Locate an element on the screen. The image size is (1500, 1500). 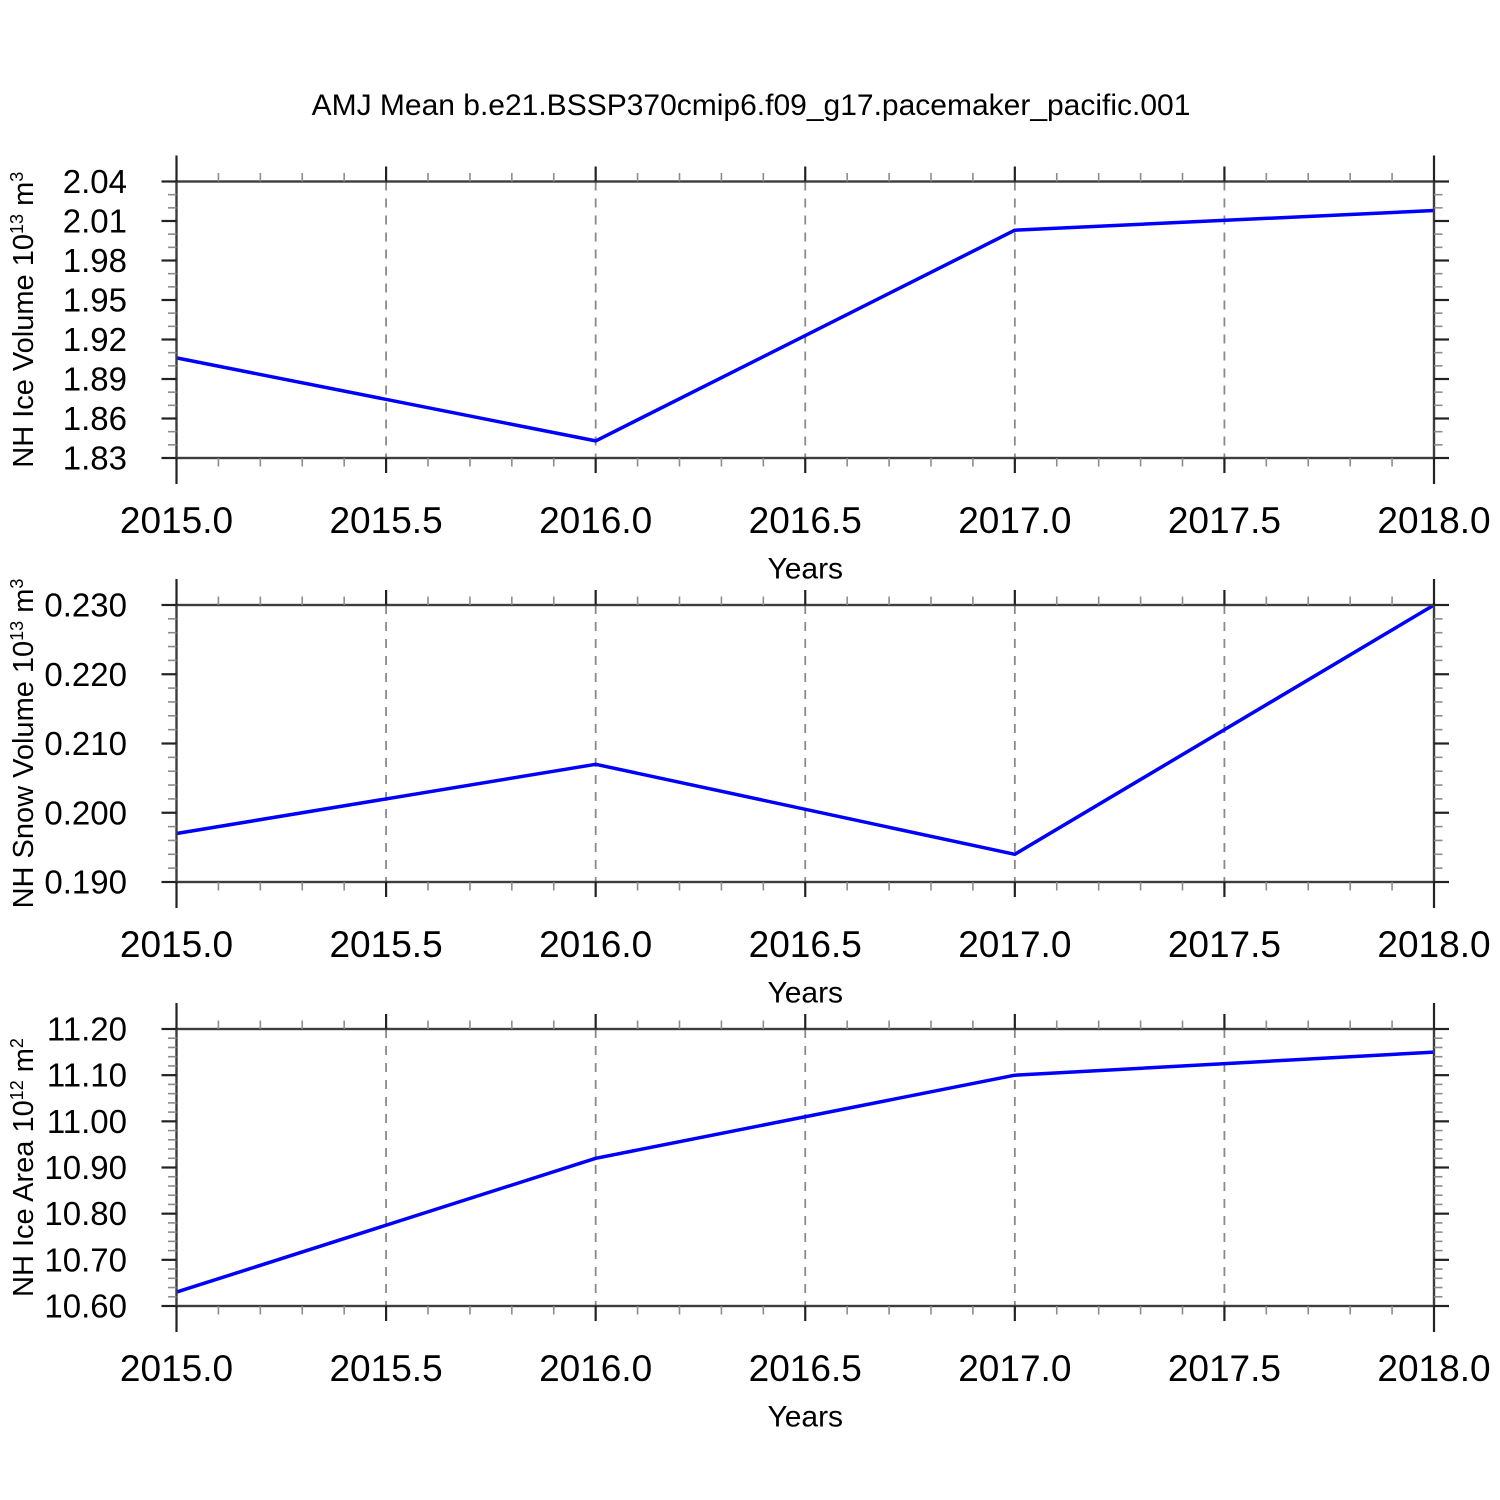
y-axis-title-superscript: 2 is located at coordinates (17, 1043).